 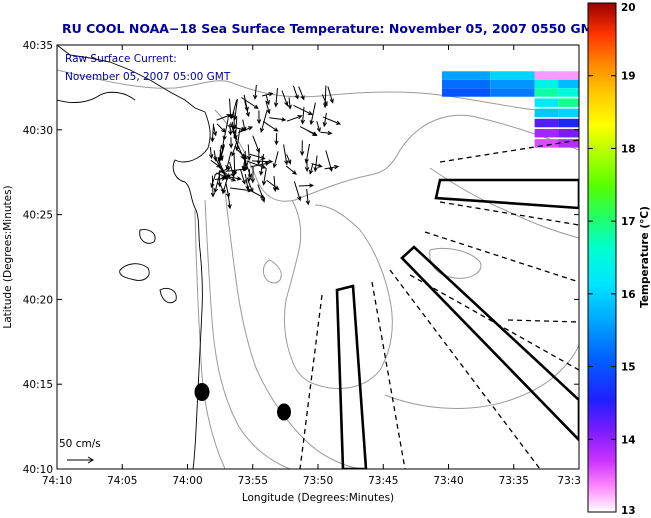 I want to click on scale-arrow, so click(x=80, y=460).